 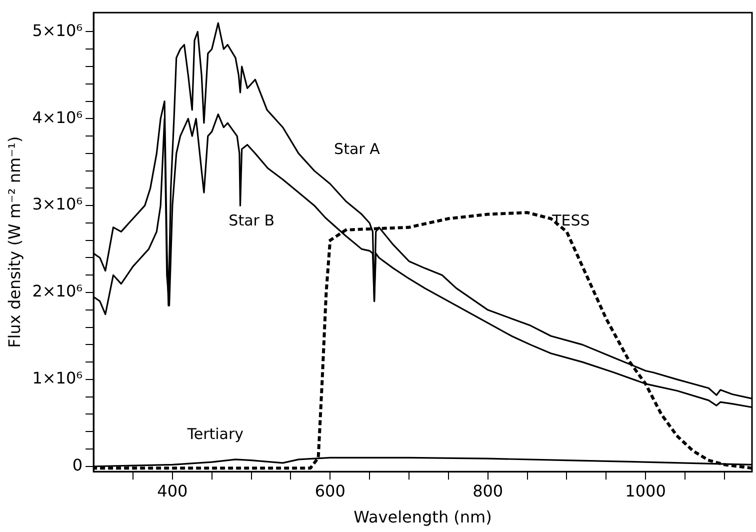 What do you see at coordinates (423, 517) in the screenshot?
I see `x-axis-title: Wavelength (nm)` at bounding box center [423, 517].